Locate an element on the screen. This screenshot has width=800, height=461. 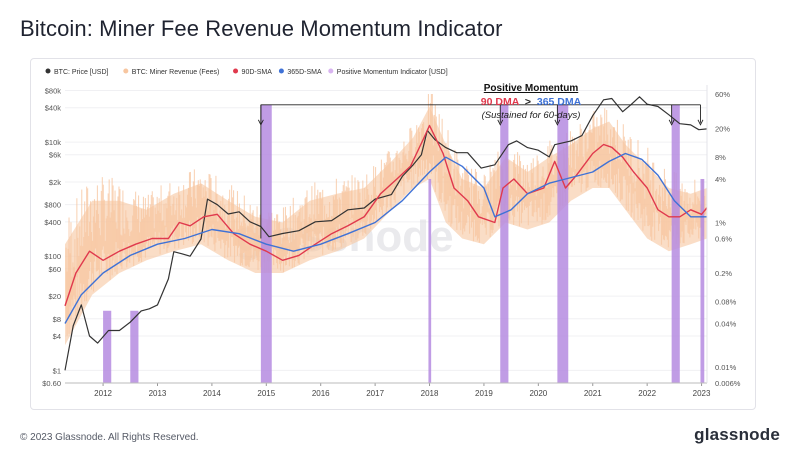
annotation-title: Positive Momentum is located at coordinates (531, 88).